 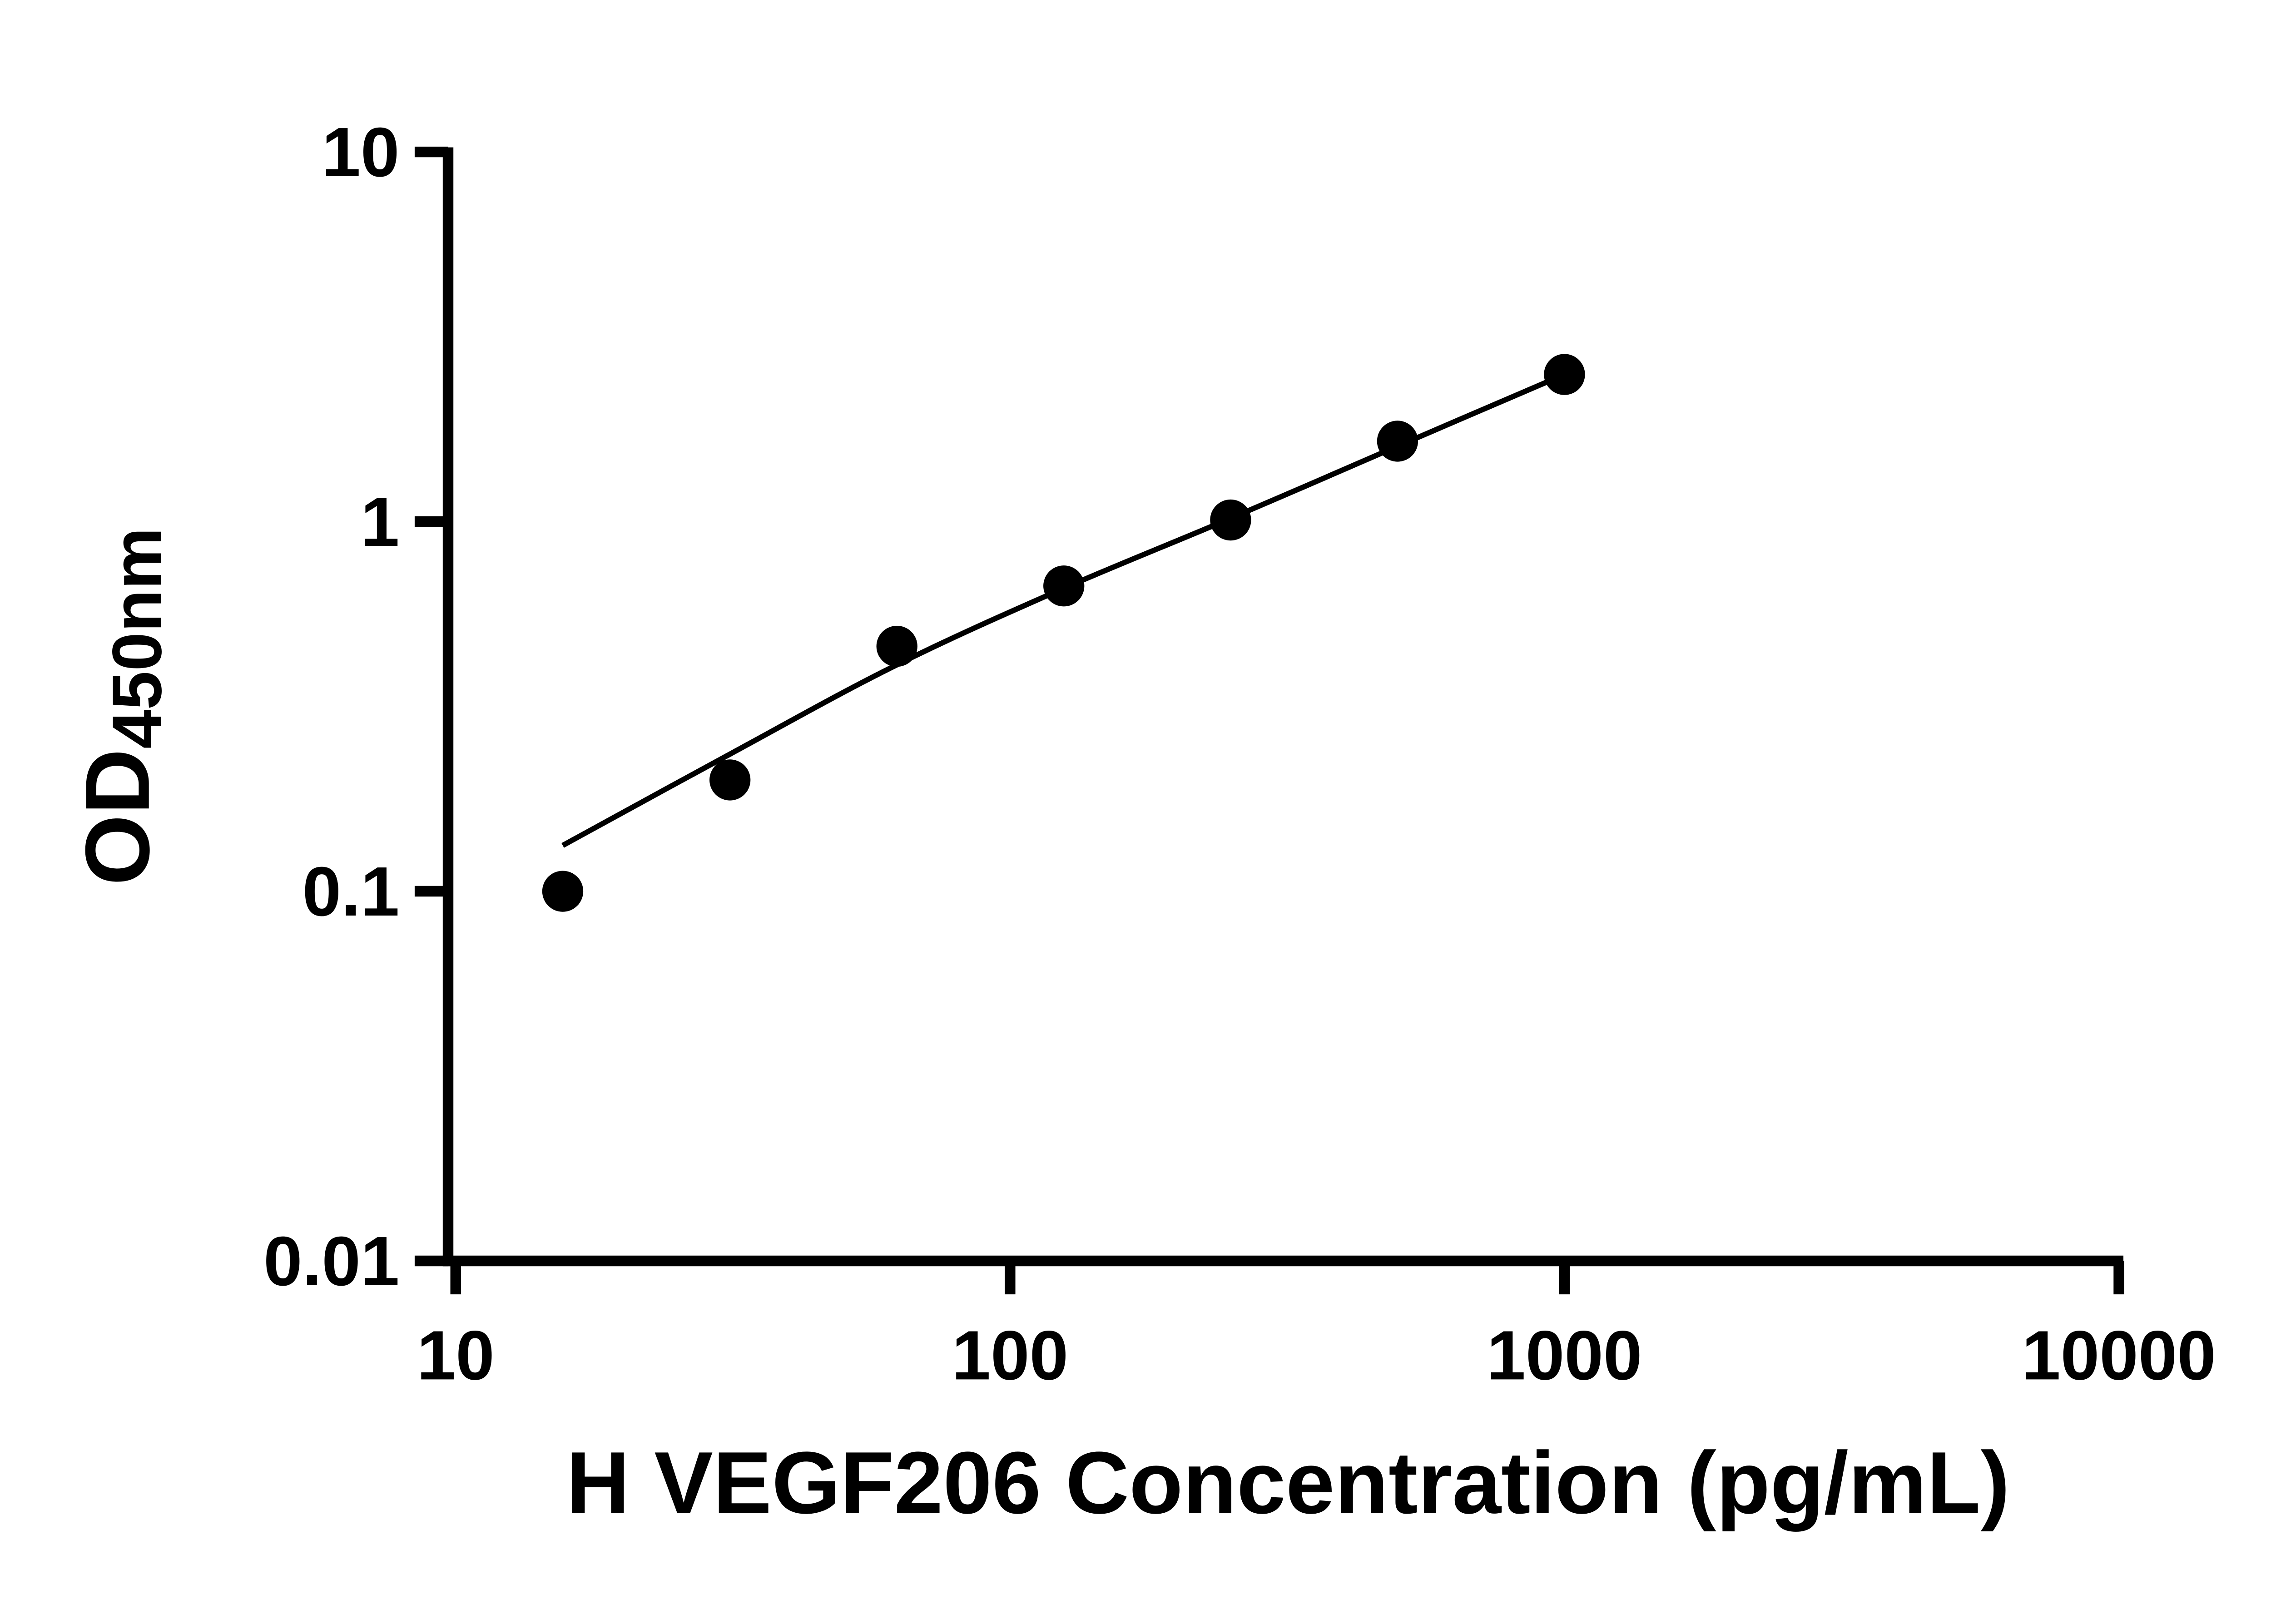 What do you see at coordinates (137, 638) in the screenshot?
I see `y-axis-title-subscript: 450nm` at bounding box center [137, 638].